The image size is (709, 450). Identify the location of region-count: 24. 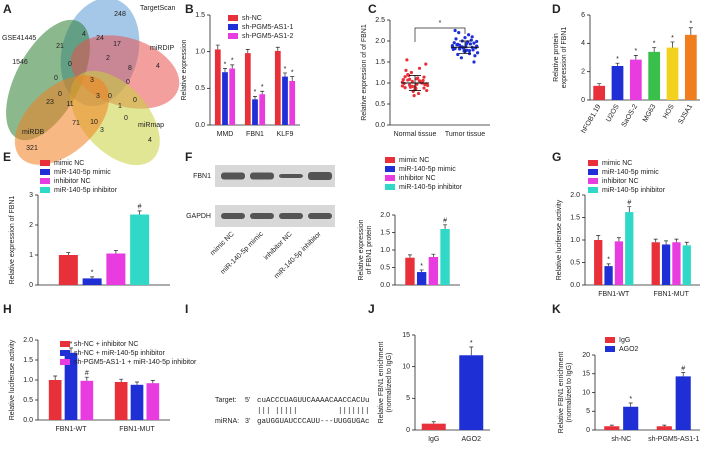
(100, 38).